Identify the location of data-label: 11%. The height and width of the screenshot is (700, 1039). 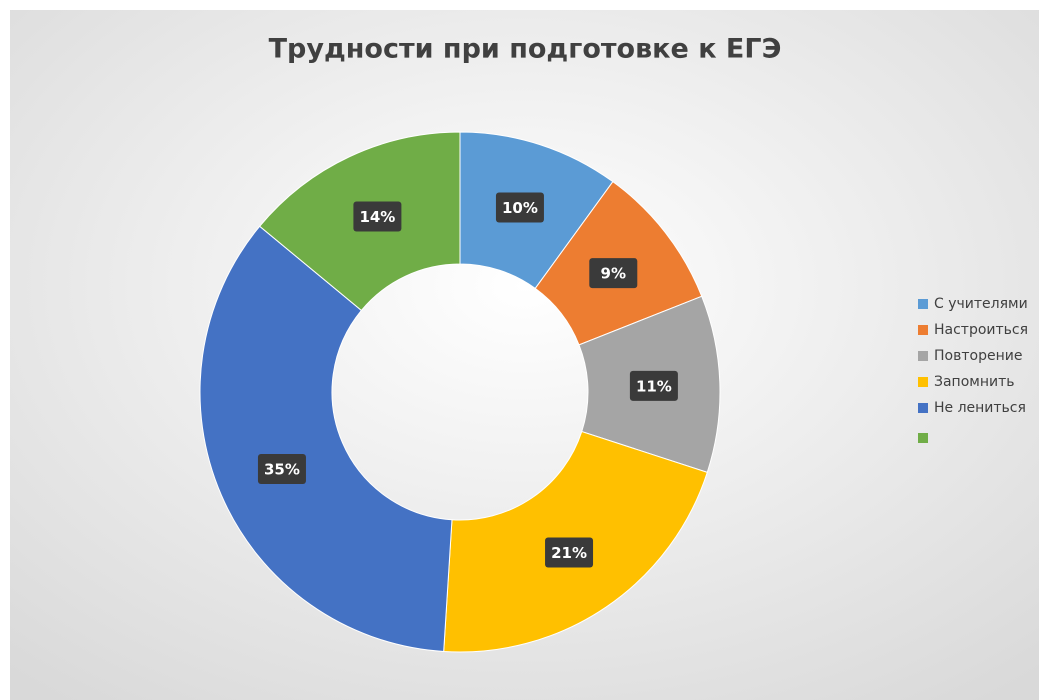
(654, 386).